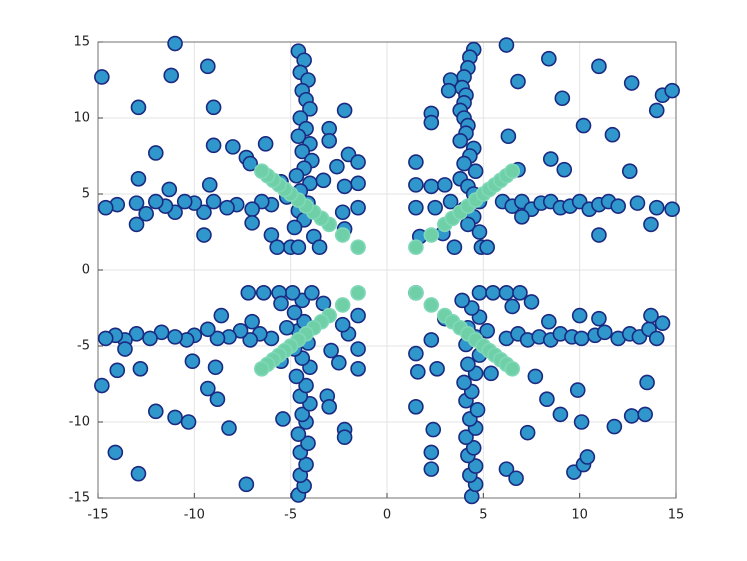 Image resolution: width=747 pixels, height=561 pixels. I want to click on x-tick-label: 0, so click(387, 515).